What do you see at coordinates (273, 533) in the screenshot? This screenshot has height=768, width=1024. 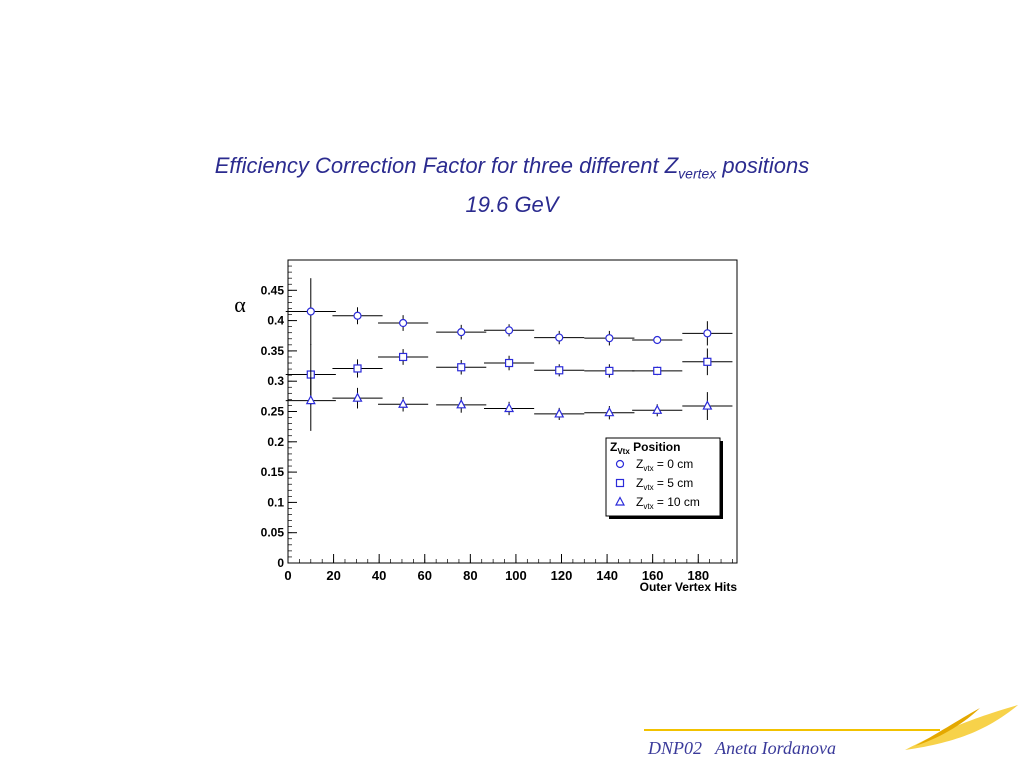 I see `y-tick-label: 0.05` at bounding box center [273, 533].